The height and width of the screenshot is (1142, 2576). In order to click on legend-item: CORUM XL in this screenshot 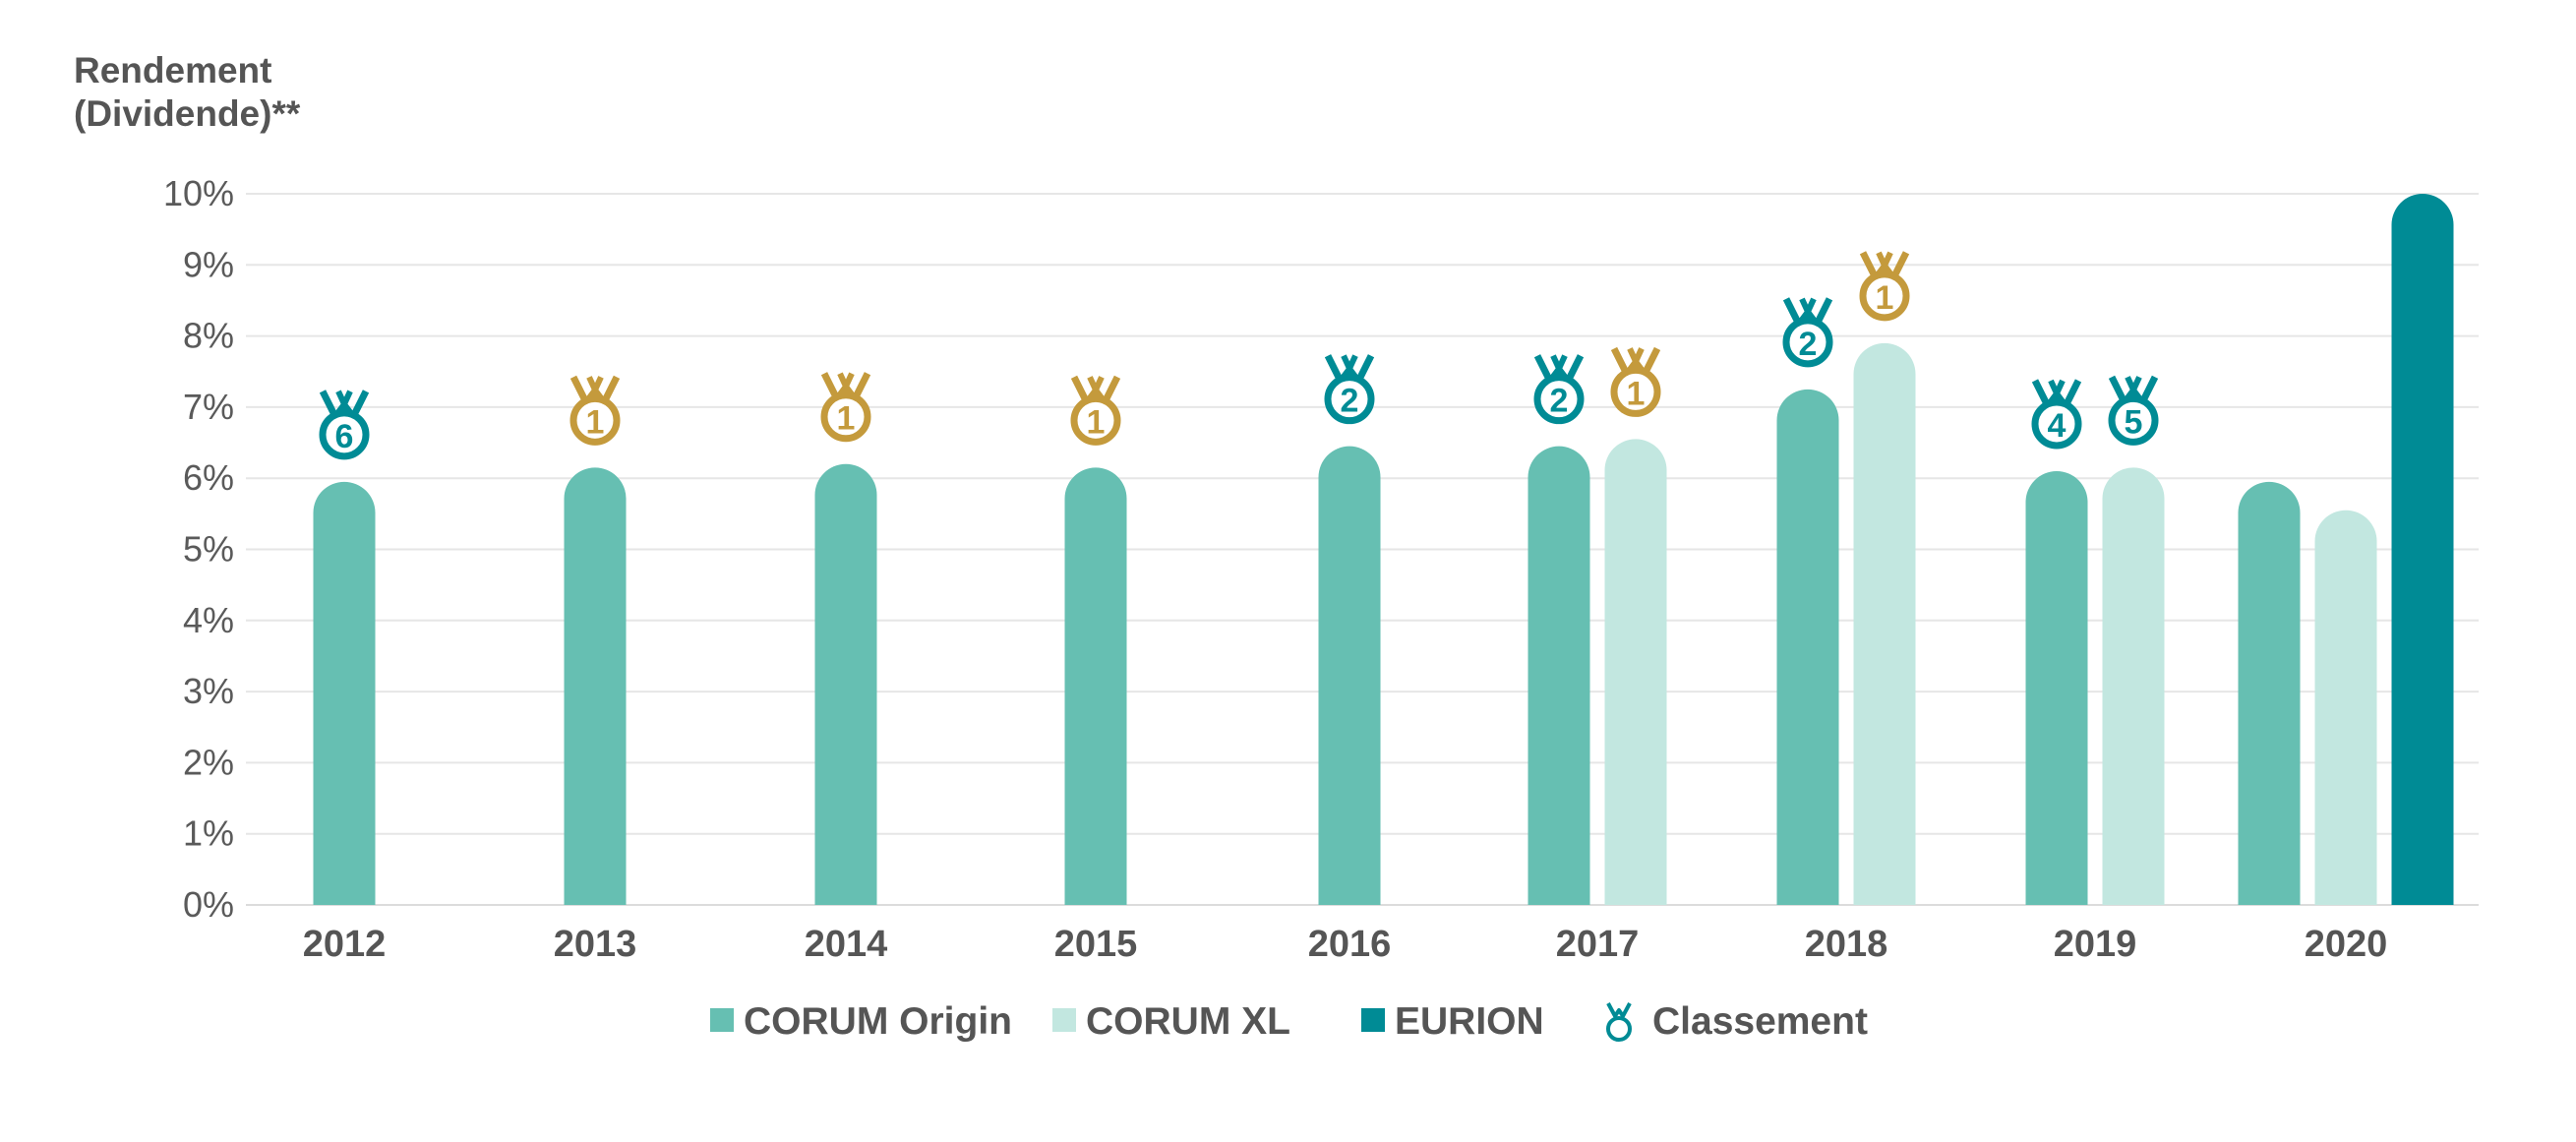, I will do `click(1171, 1021)`.